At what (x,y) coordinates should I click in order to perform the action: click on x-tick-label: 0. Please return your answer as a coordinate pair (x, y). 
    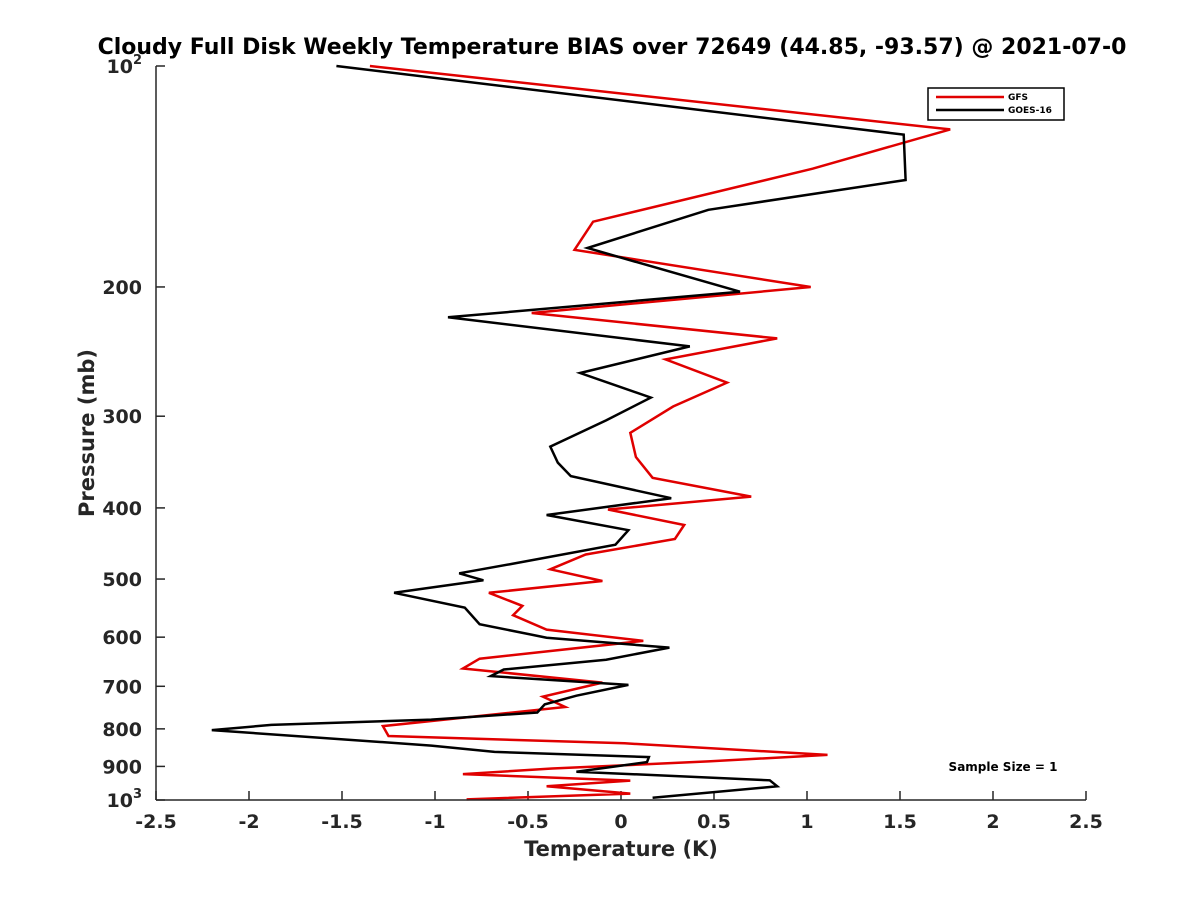
    Looking at the image, I should click on (620, 822).